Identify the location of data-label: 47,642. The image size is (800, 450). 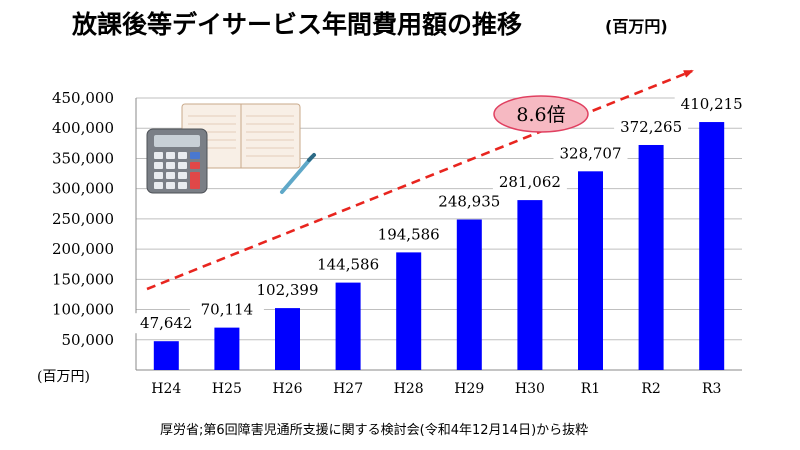
(166, 323).